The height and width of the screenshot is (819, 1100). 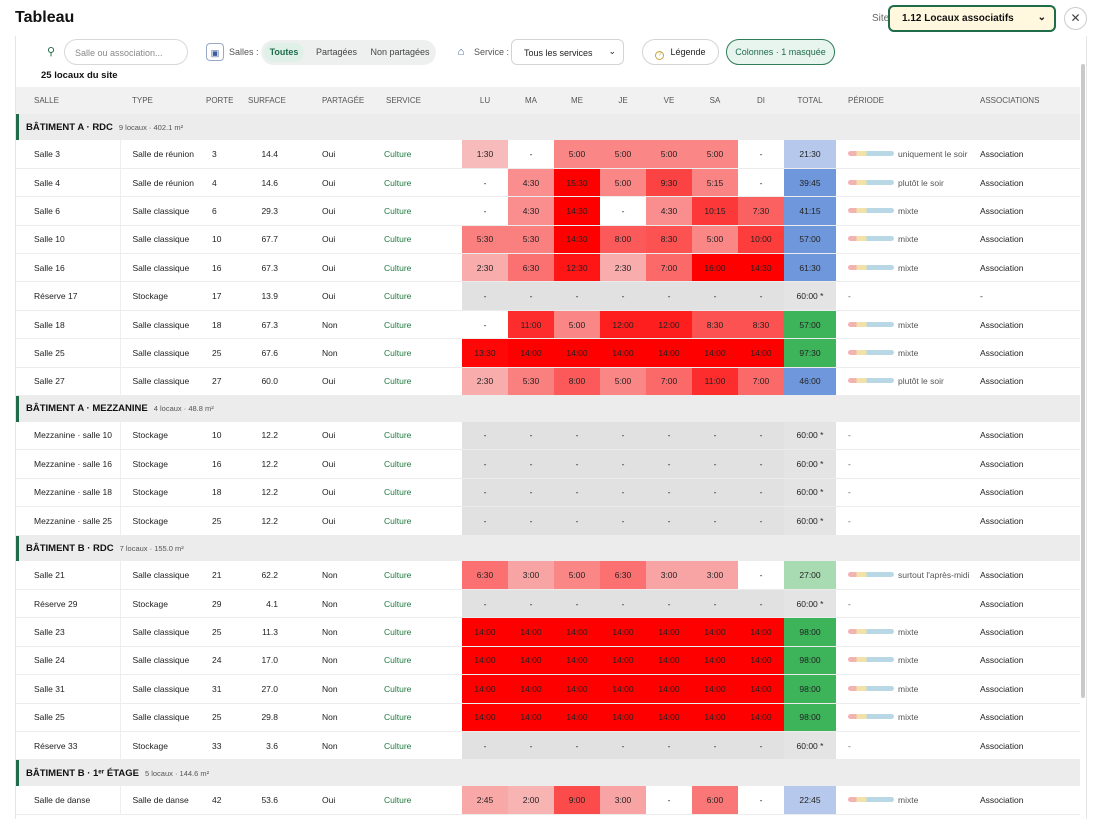 I want to click on room-type-cell: Salle de danse, so click(x=163, y=800).